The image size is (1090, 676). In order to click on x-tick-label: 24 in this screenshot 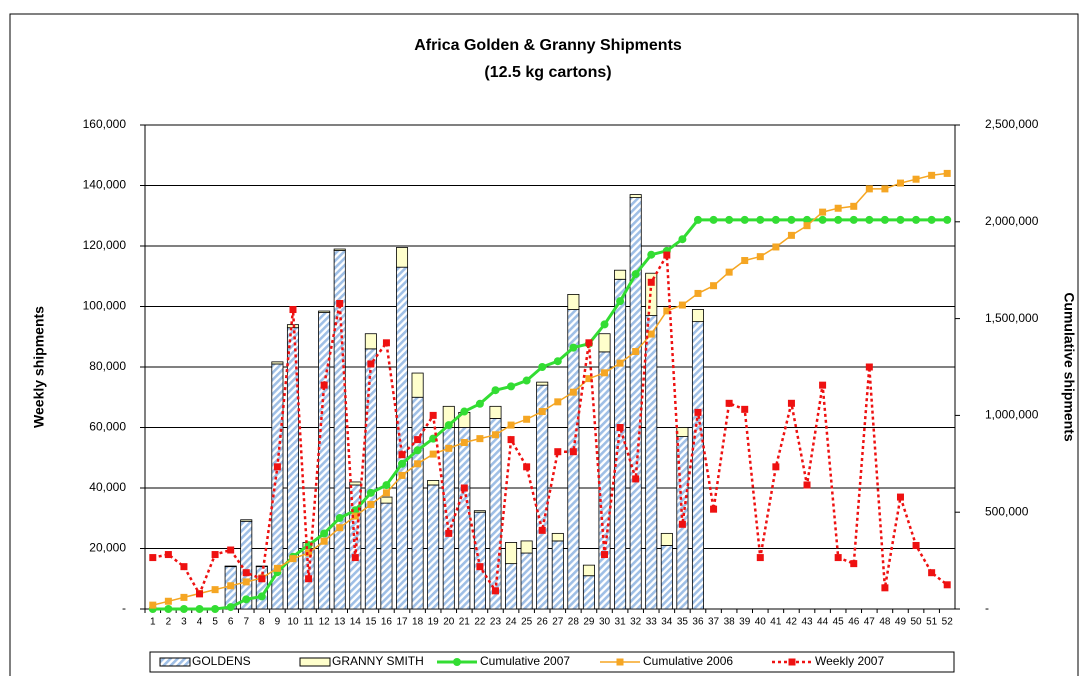, I will do `click(511, 622)`.